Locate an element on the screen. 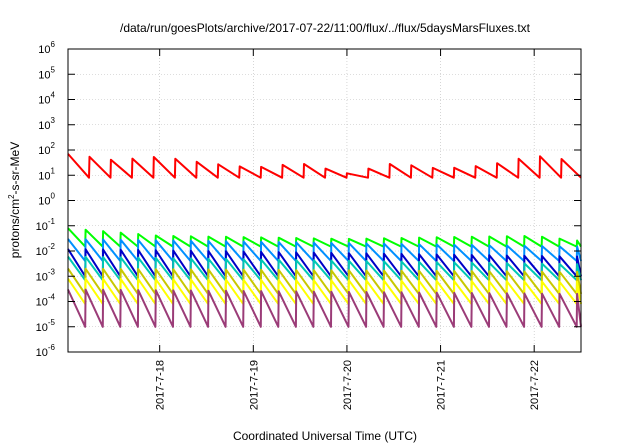  y-tick-label: 10⁻⁵ is located at coordinates (46, 326).